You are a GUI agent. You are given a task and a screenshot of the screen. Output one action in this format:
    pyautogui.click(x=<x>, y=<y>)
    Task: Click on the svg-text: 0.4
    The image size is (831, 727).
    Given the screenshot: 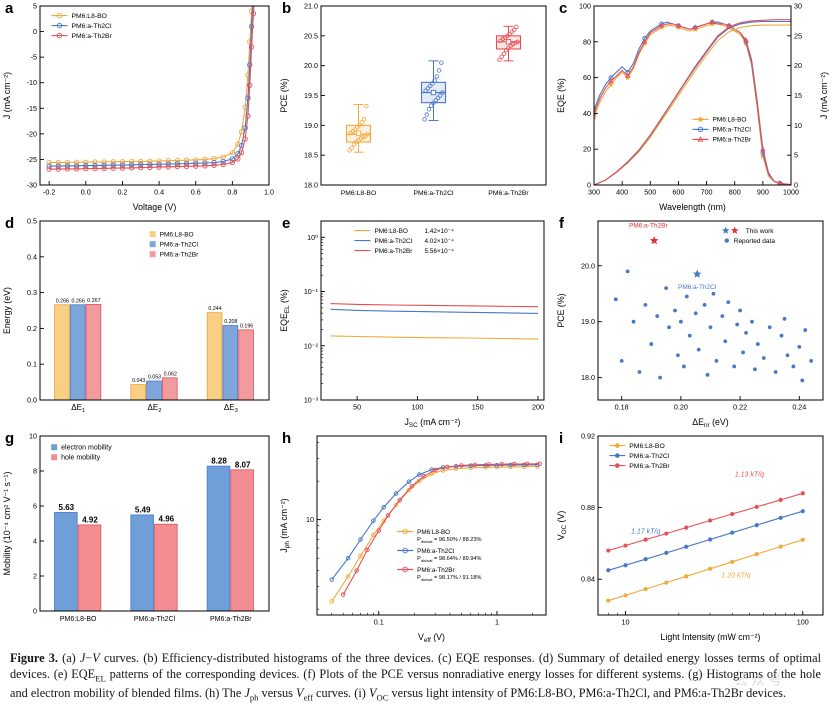 What is the action you would take?
    pyautogui.click(x=159, y=192)
    